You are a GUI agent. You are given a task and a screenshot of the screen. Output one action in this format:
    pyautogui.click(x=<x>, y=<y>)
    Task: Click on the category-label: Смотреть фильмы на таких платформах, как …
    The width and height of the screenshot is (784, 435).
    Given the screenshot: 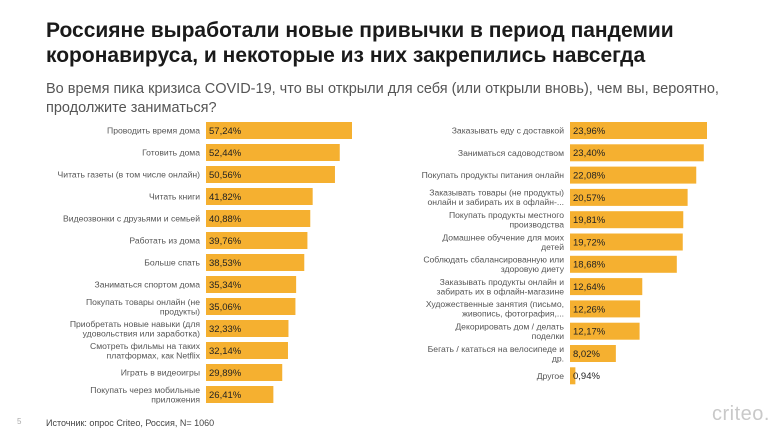 What is the action you would take?
    pyautogui.click(x=145, y=351)
    